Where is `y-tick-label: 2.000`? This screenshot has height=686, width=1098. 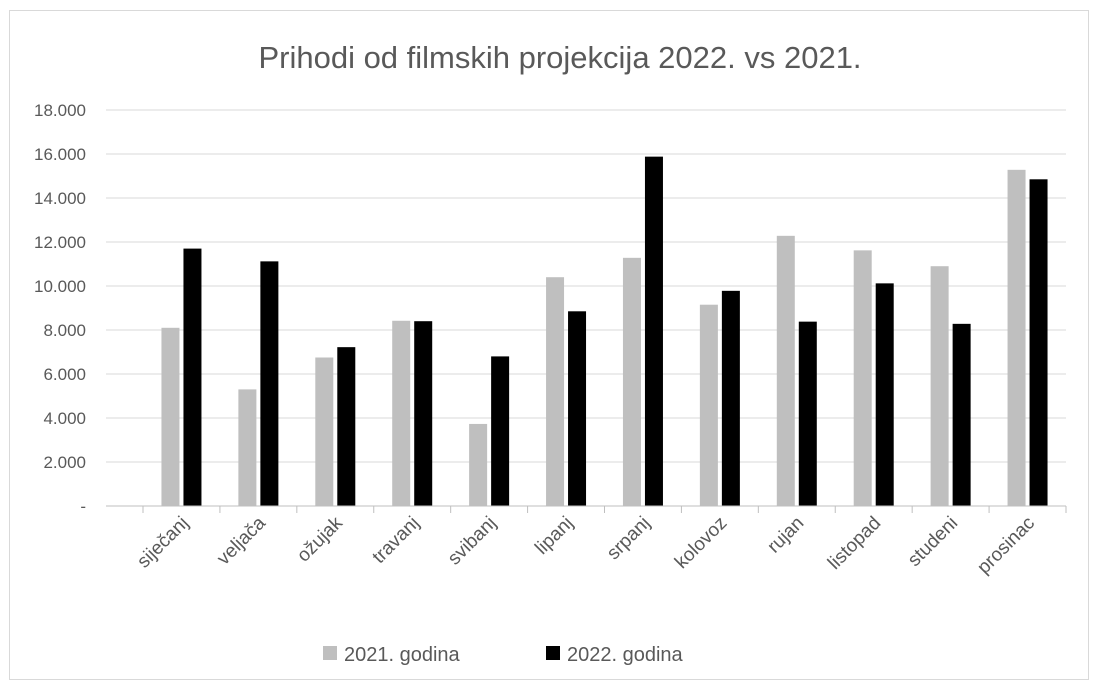
y-tick-label: 2.000 is located at coordinates (64, 462).